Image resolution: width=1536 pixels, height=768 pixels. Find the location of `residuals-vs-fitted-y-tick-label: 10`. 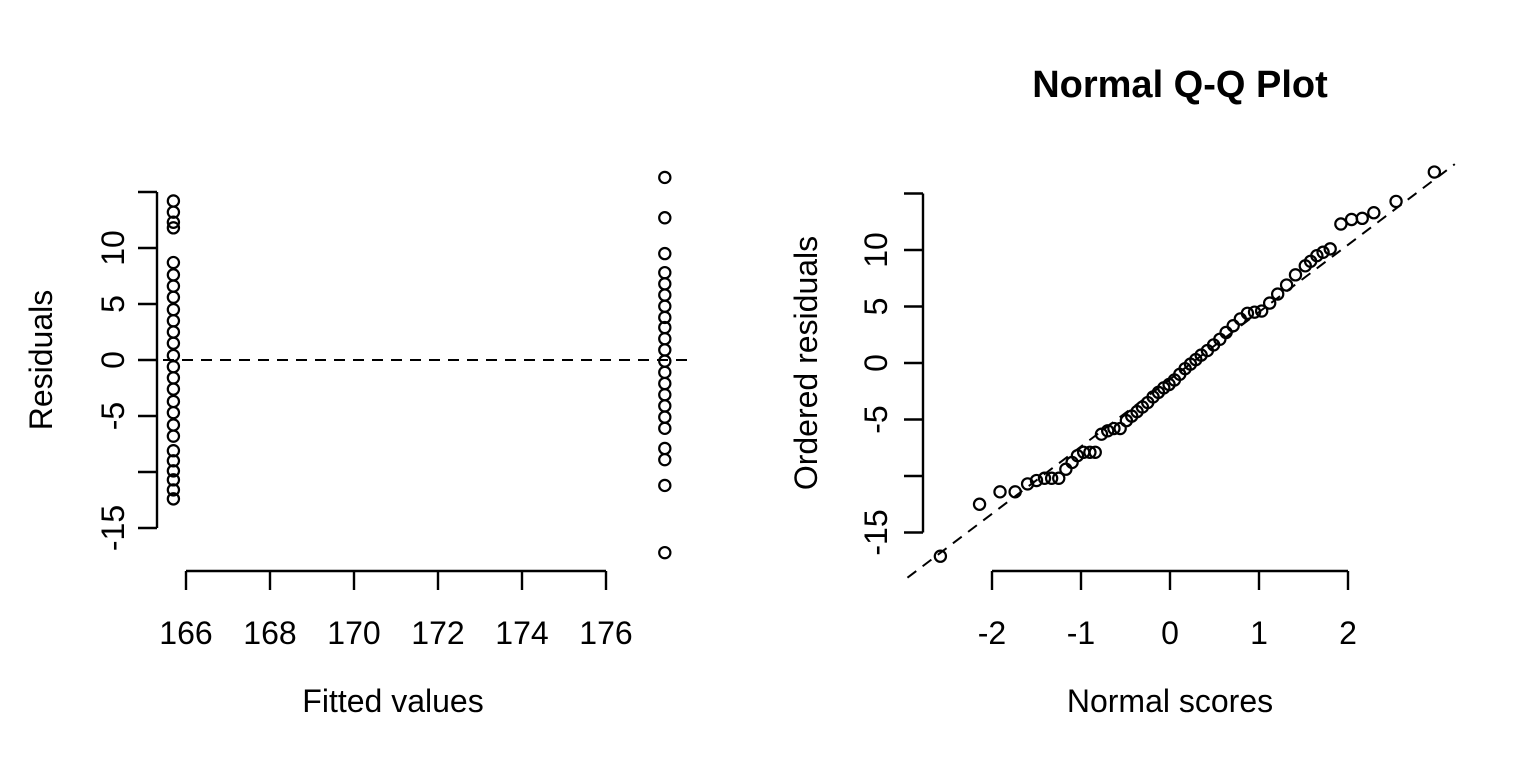

residuals-vs-fitted-y-tick-label: 10 is located at coordinates (113, 248).